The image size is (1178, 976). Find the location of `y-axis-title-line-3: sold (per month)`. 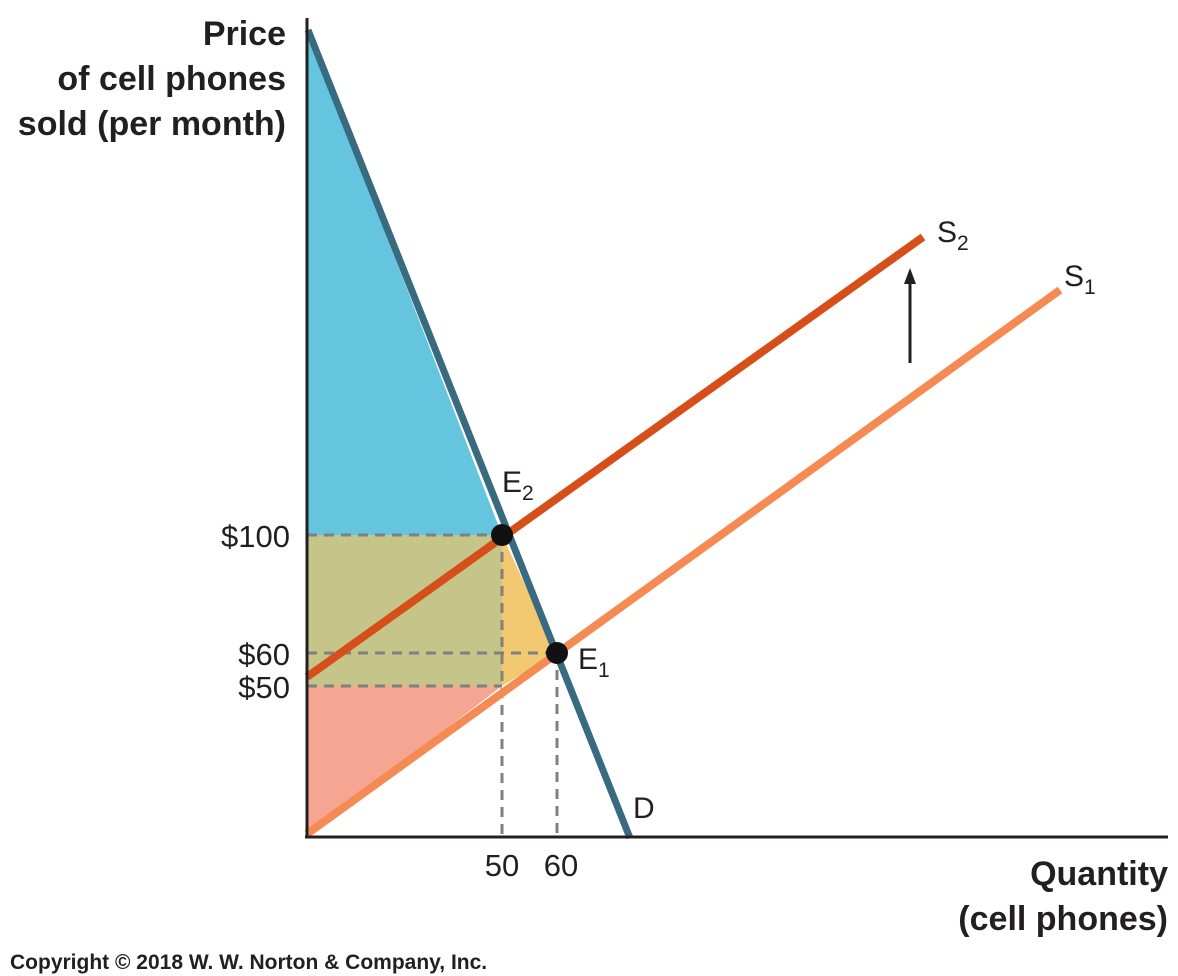

y-axis-title-line-3: sold (per month) is located at coordinates (152, 124).